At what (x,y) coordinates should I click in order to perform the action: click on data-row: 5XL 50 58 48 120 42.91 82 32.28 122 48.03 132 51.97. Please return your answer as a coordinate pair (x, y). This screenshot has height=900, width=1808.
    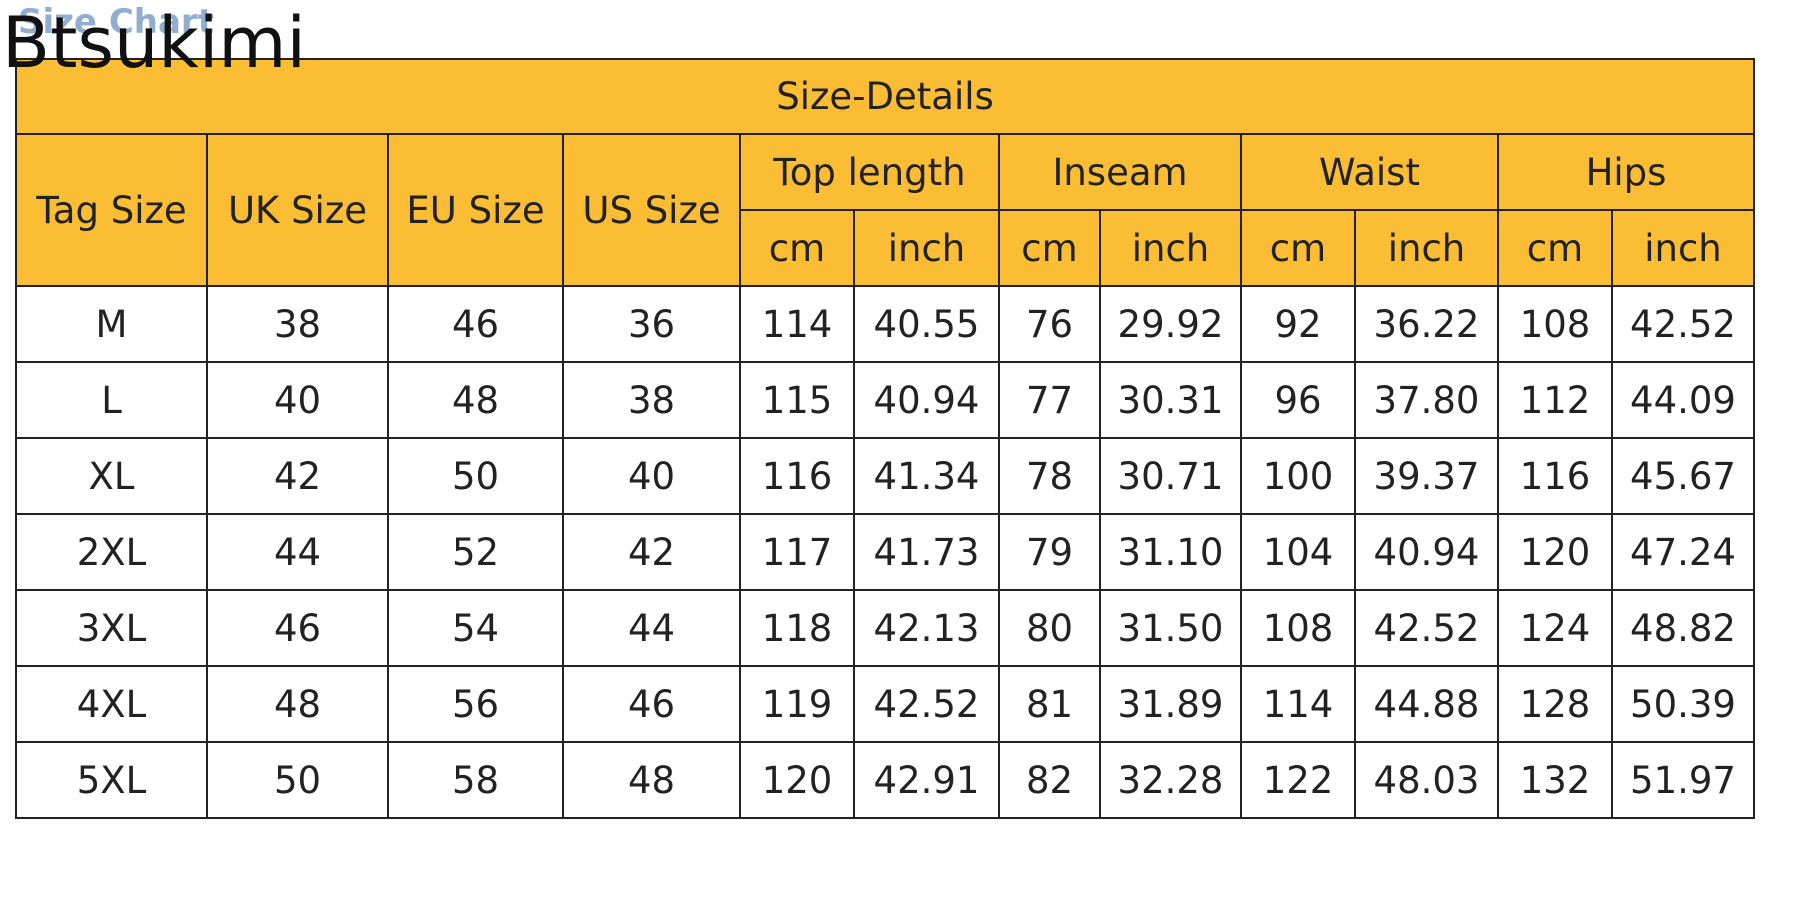
    Looking at the image, I should click on (885, 780).